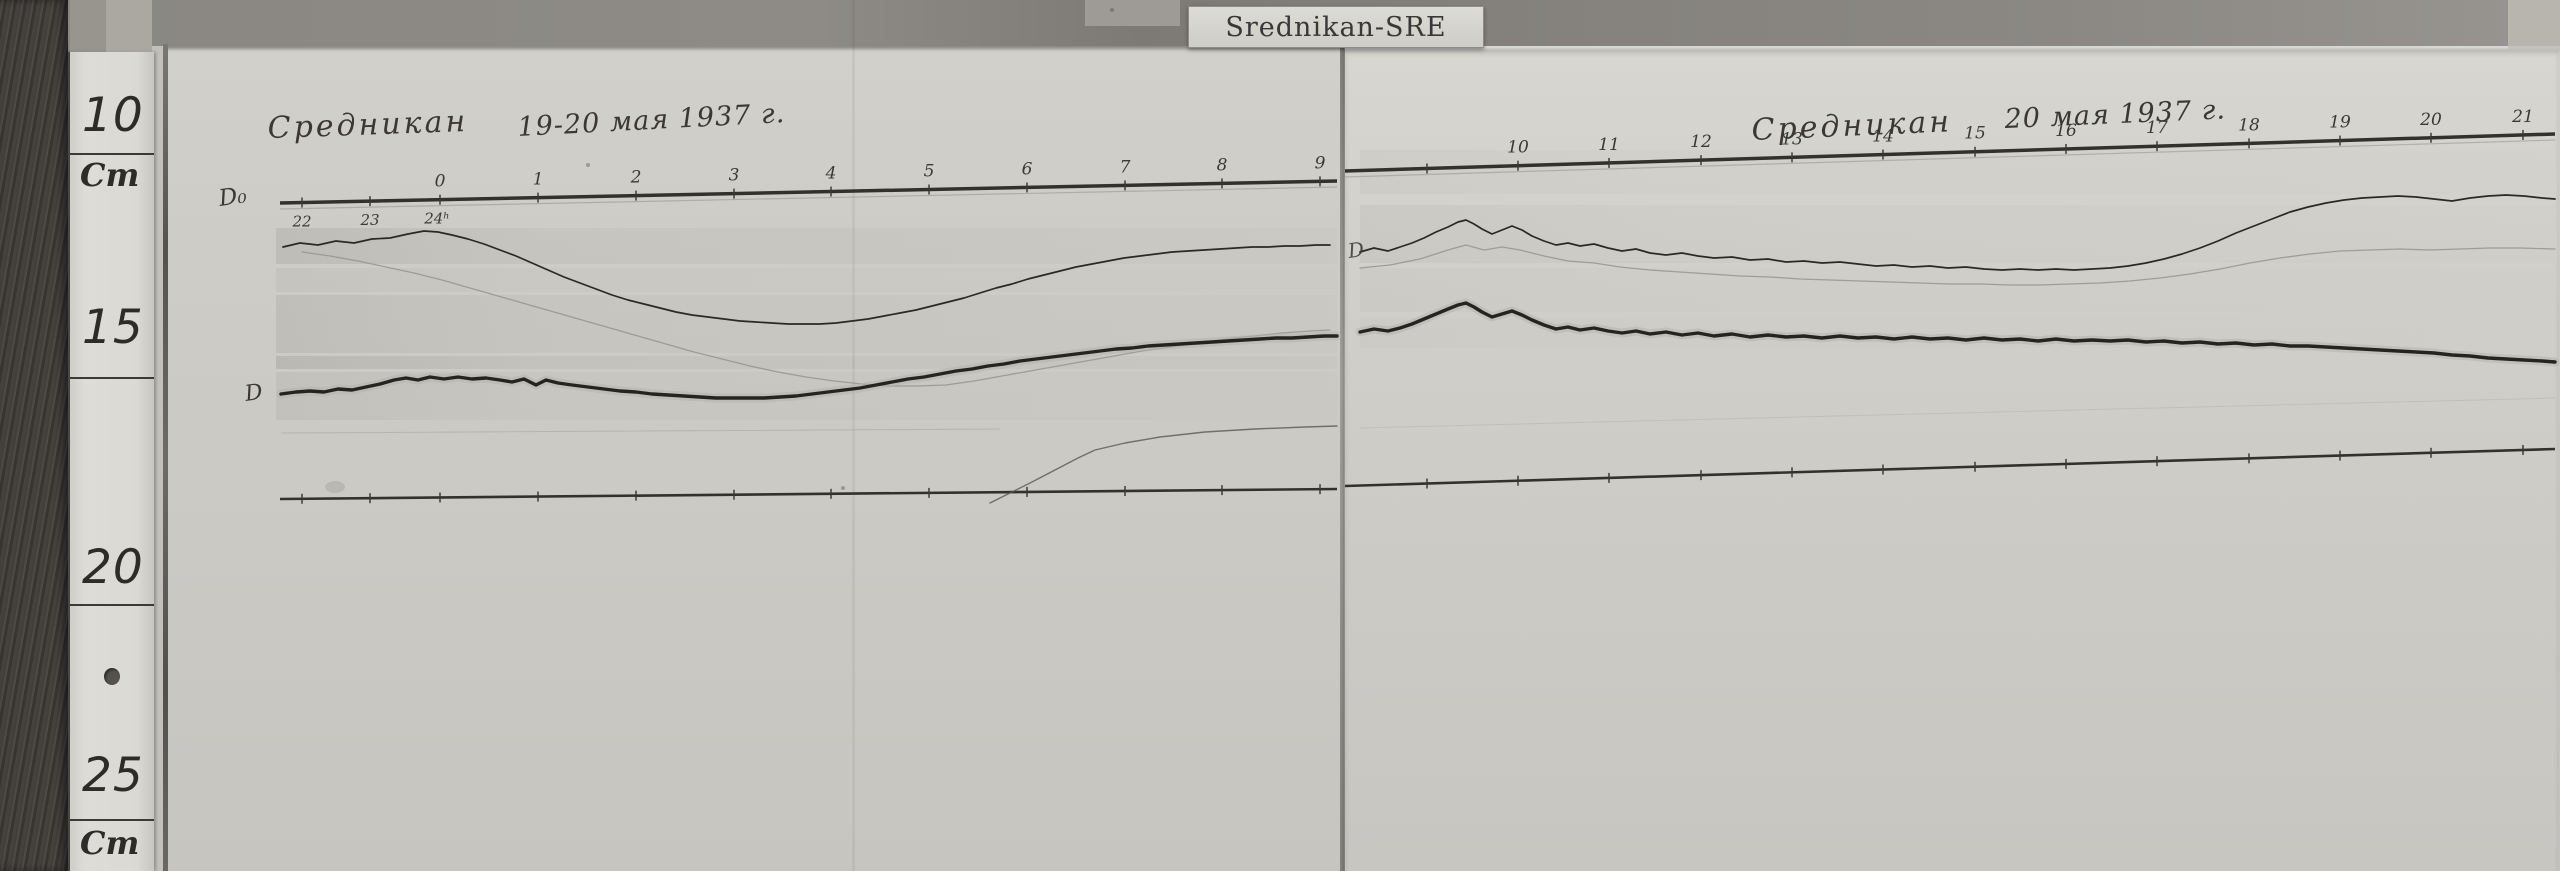 The width and height of the screenshot is (2560, 871). I want to click on sleeve-edge-line, so click(853, 435).